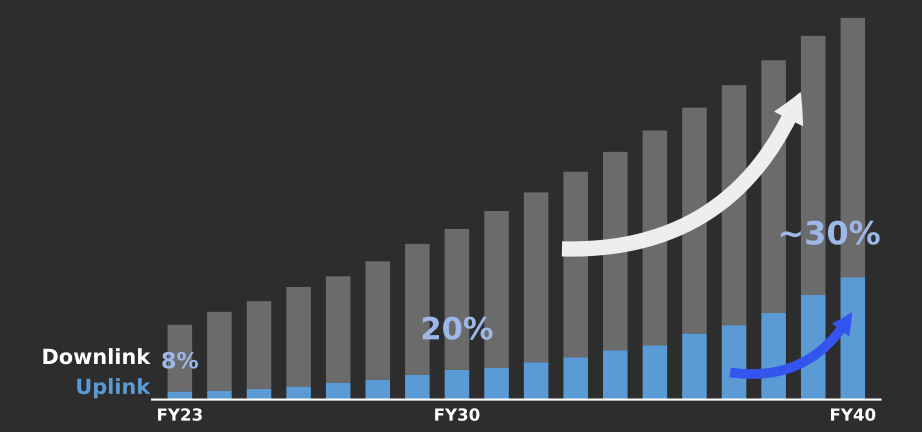  I want to click on x-tick-label: FY23, so click(180, 414).